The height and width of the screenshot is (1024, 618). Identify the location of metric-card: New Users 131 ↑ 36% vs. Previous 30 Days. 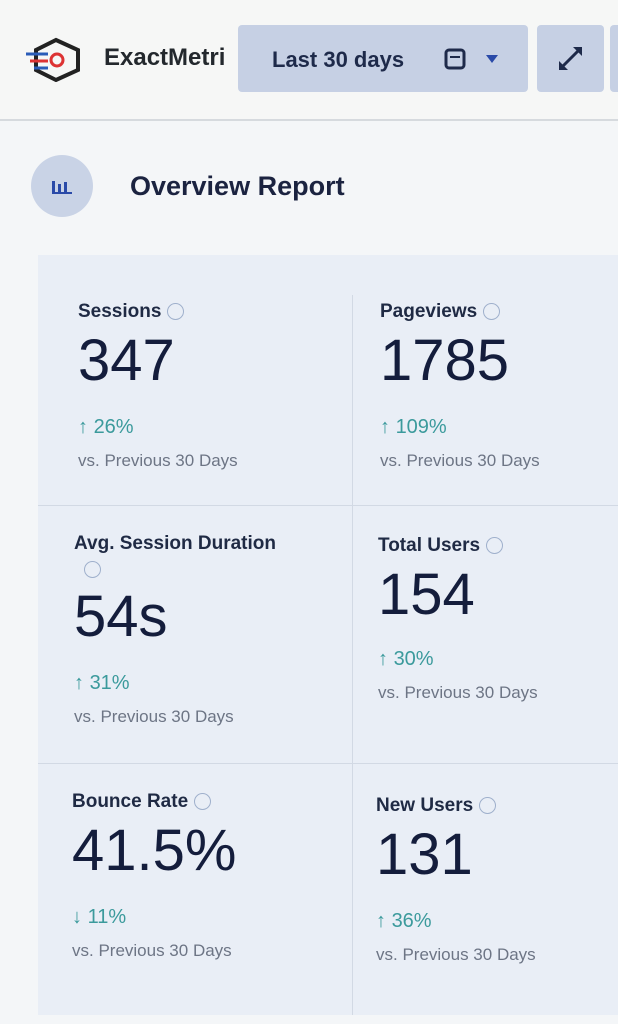
(497, 880).